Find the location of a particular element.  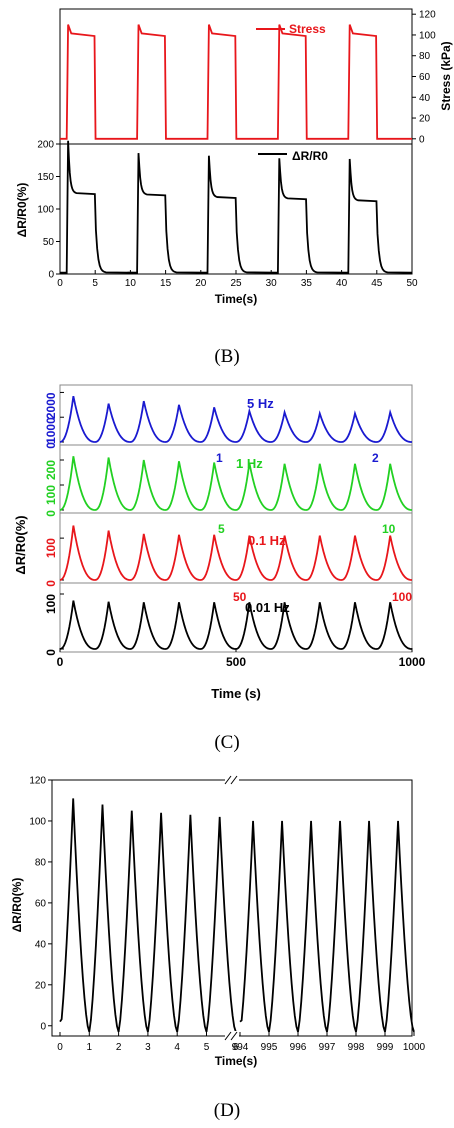

panel-d-x-tick-label: 996 is located at coordinates (298, 1047).